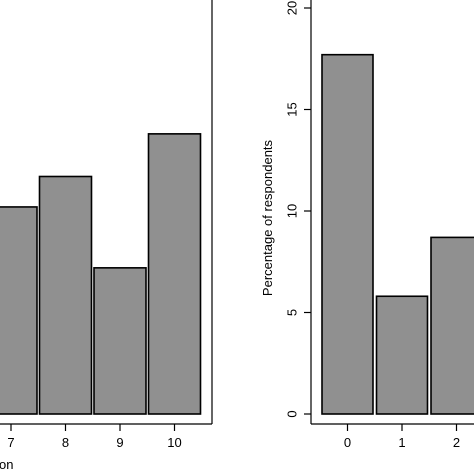  Describe the element at coordinates (6, 464) in the screenshot. I see `left-x-axis-title: on` at that location.